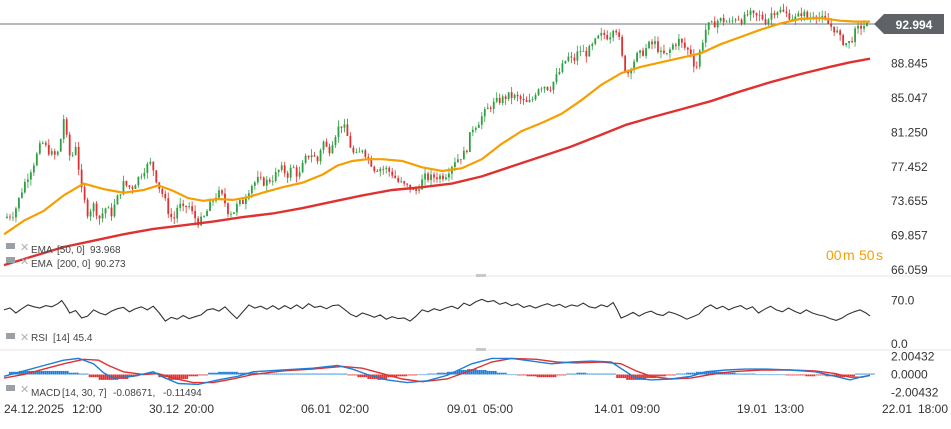 The width and height of the screenshot is (951, 429). Describe the element at coordinates (459, 322) in the screenshot. I see `rsi-pane: 70.0 0.0 ✕ RSI [14] 45.4` at that location.